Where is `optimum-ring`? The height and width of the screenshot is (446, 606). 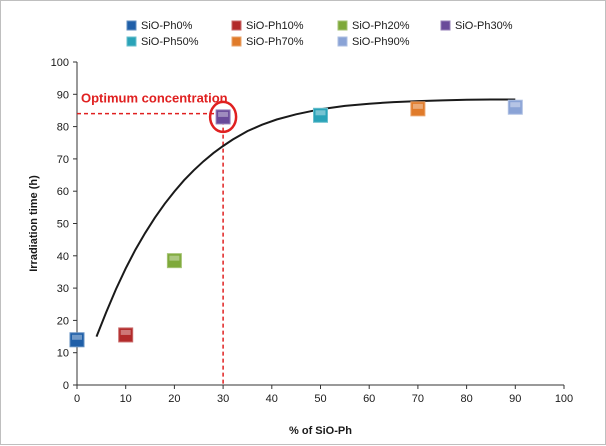 optimum-ring is located at coordinates (223, 117).